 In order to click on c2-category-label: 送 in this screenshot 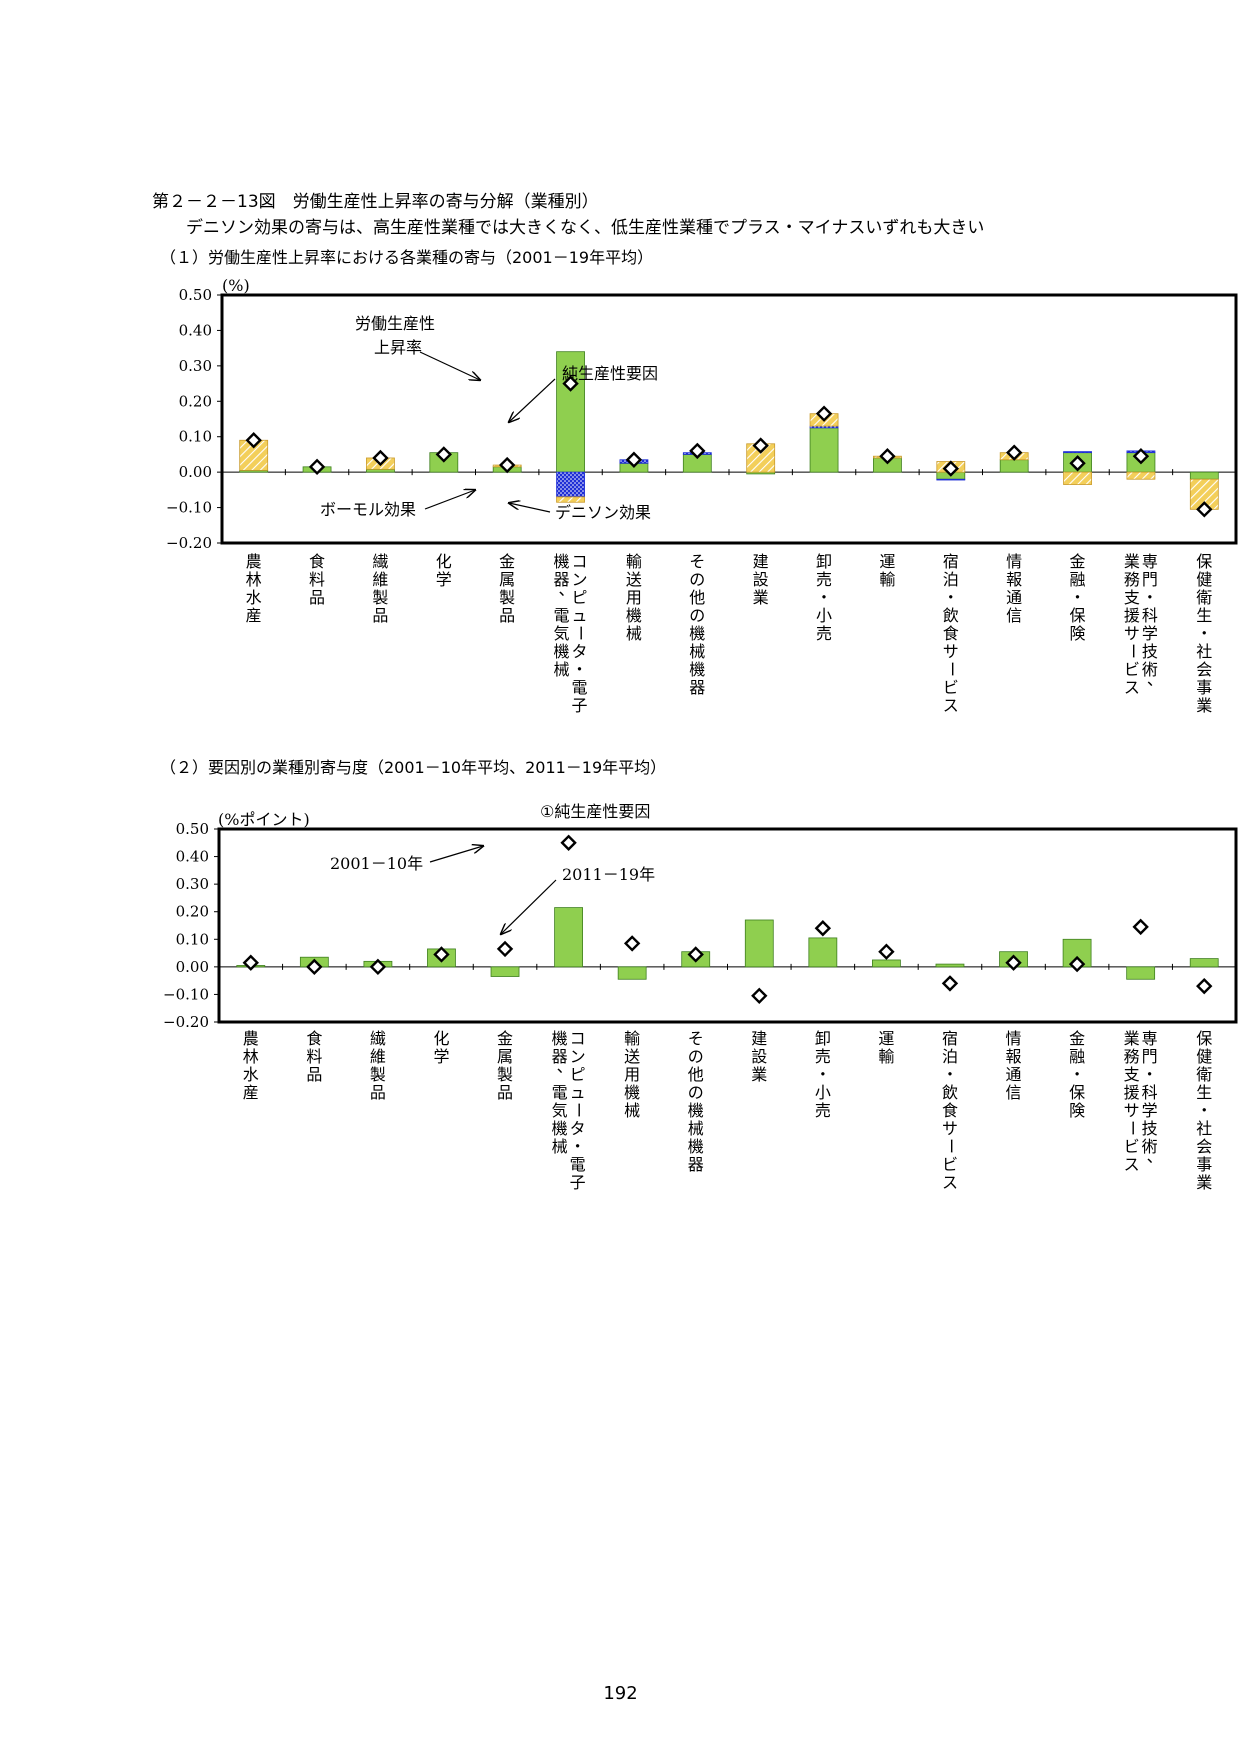, I will do `click(632, 1056)`.